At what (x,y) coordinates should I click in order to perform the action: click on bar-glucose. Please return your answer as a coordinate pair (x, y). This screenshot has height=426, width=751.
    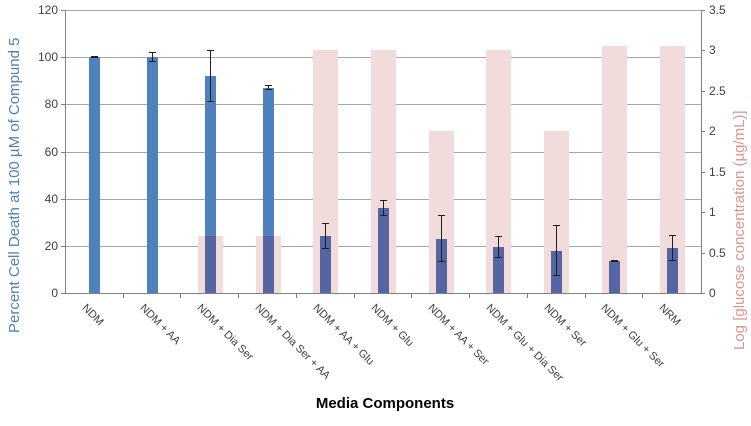
    Looking at the image, I should click on (614, 169).